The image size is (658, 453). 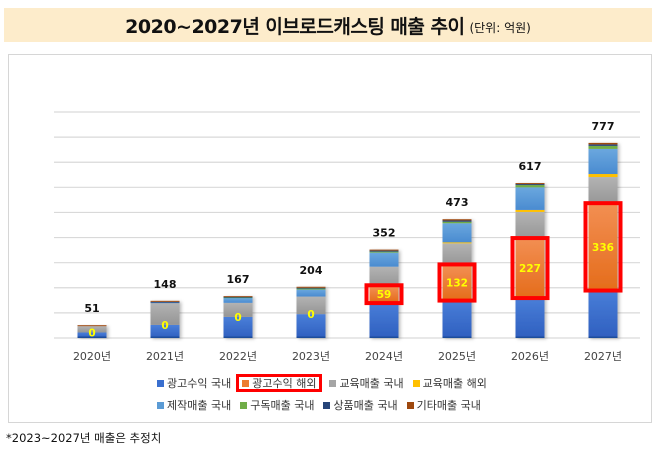 I want to click on legend-item: 구독매출 국내, so click(x=277, y=405).